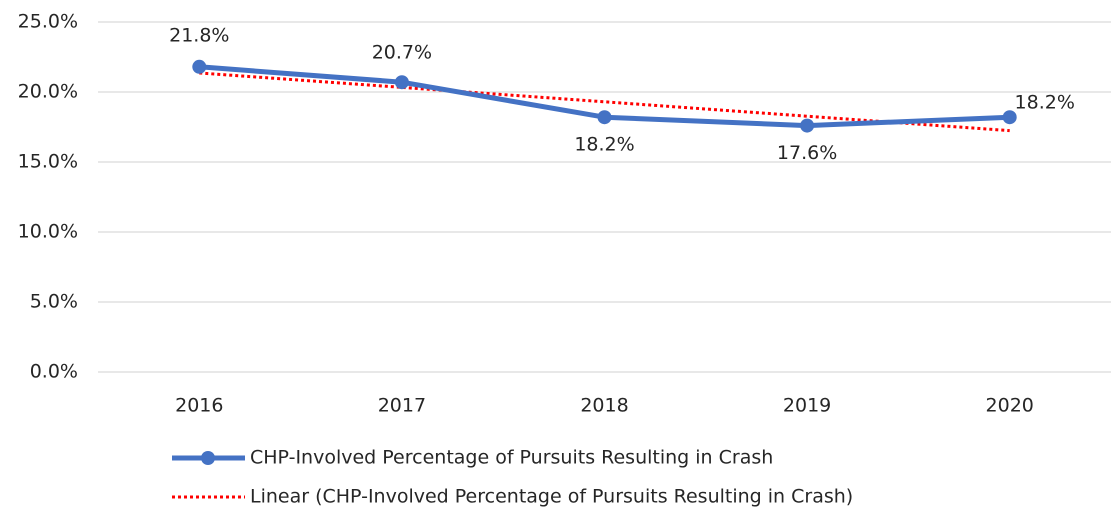 The height and width of the screenshot is (514, 1111). I want to click on y-tick-label: 20.0%, so click(48, 92).